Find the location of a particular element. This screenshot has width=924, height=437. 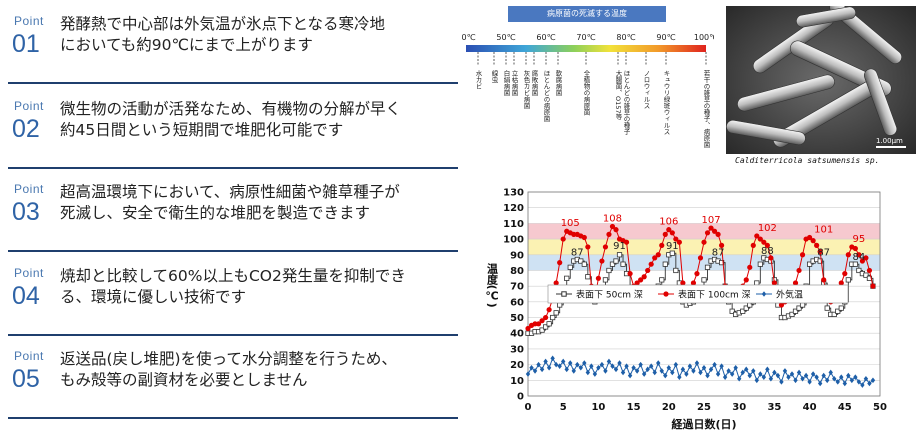

chart-x-tick-label: 30 is located at coordinates (739, 407).